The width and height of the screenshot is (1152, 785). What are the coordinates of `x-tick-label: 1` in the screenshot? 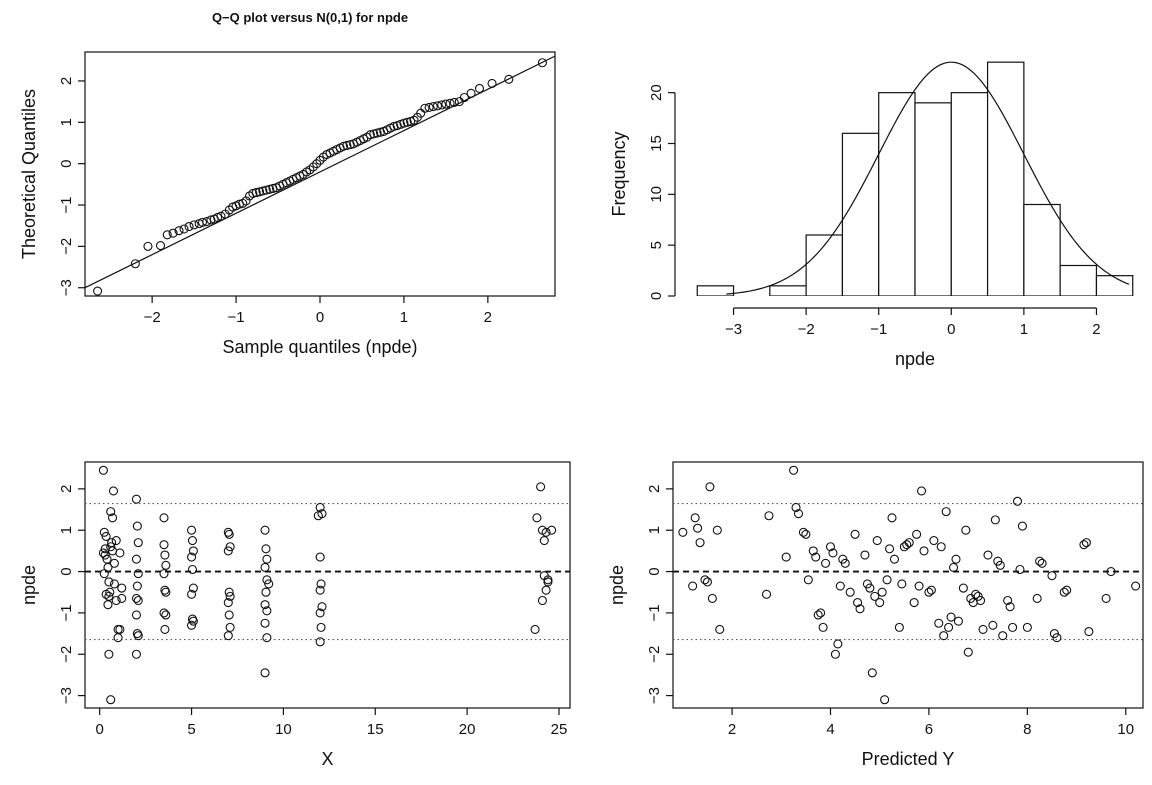 It's located at (404, 317).